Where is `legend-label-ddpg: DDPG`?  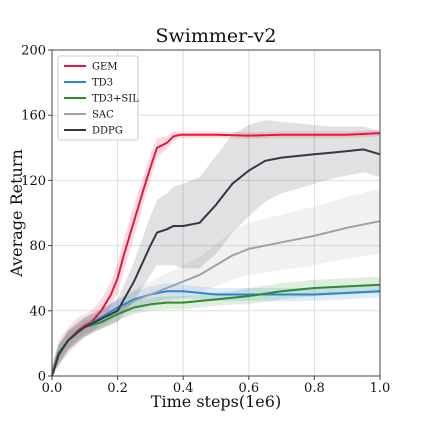 legend-label-ddpg: DDPG is located at coordinates (107, 131).